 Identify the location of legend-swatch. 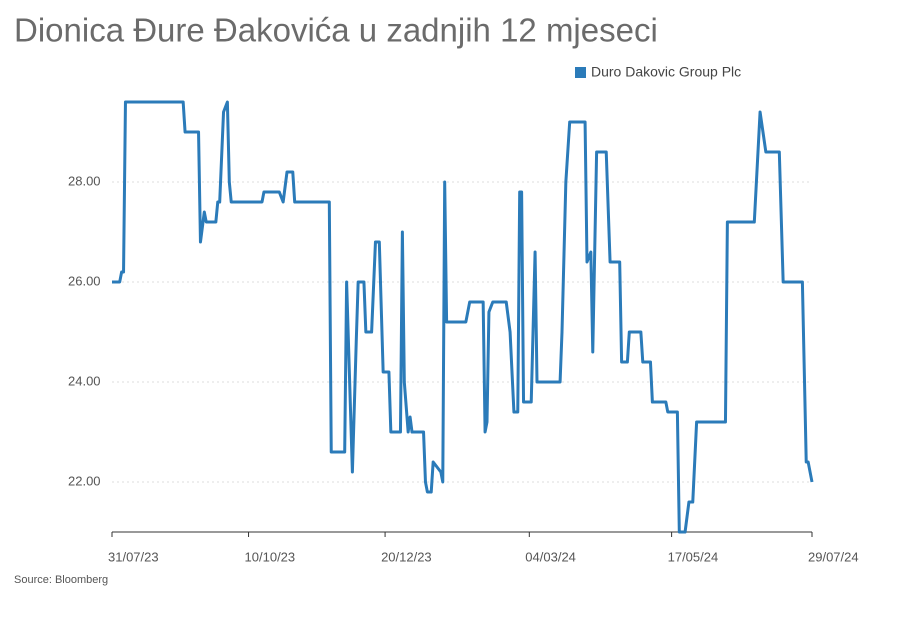
(580, 72).